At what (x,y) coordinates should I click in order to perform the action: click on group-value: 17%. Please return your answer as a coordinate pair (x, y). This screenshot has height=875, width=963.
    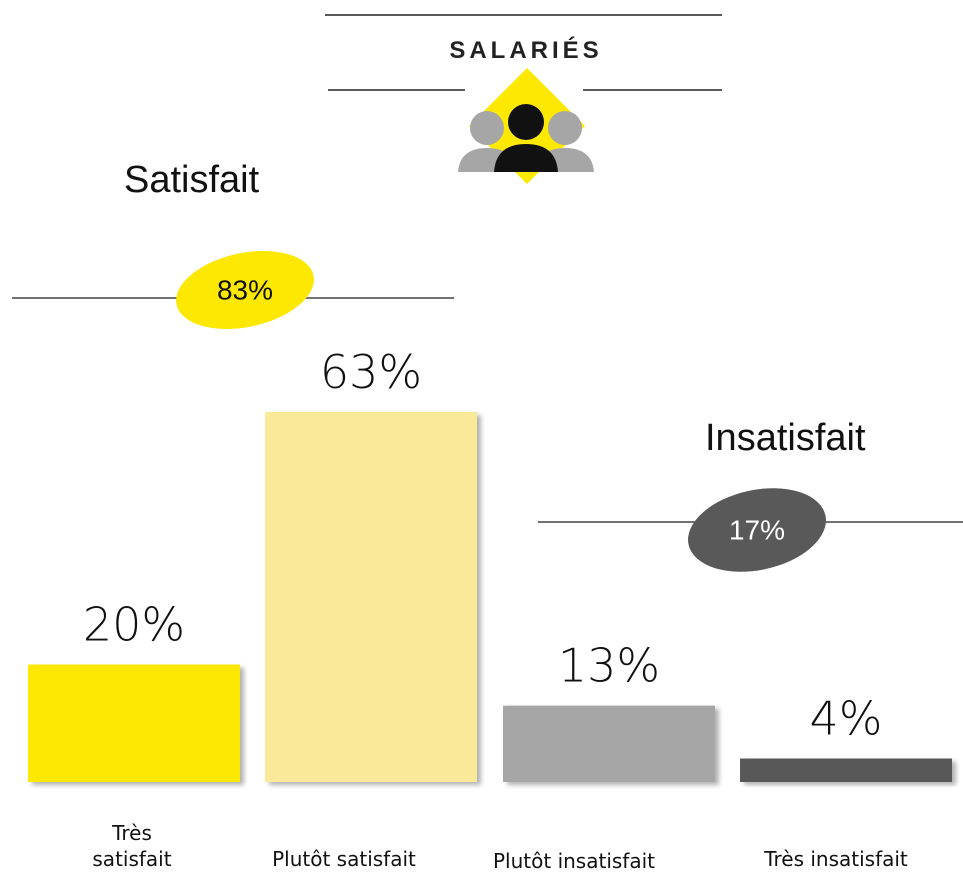
    Looking at the image, I should click on (757, 529).